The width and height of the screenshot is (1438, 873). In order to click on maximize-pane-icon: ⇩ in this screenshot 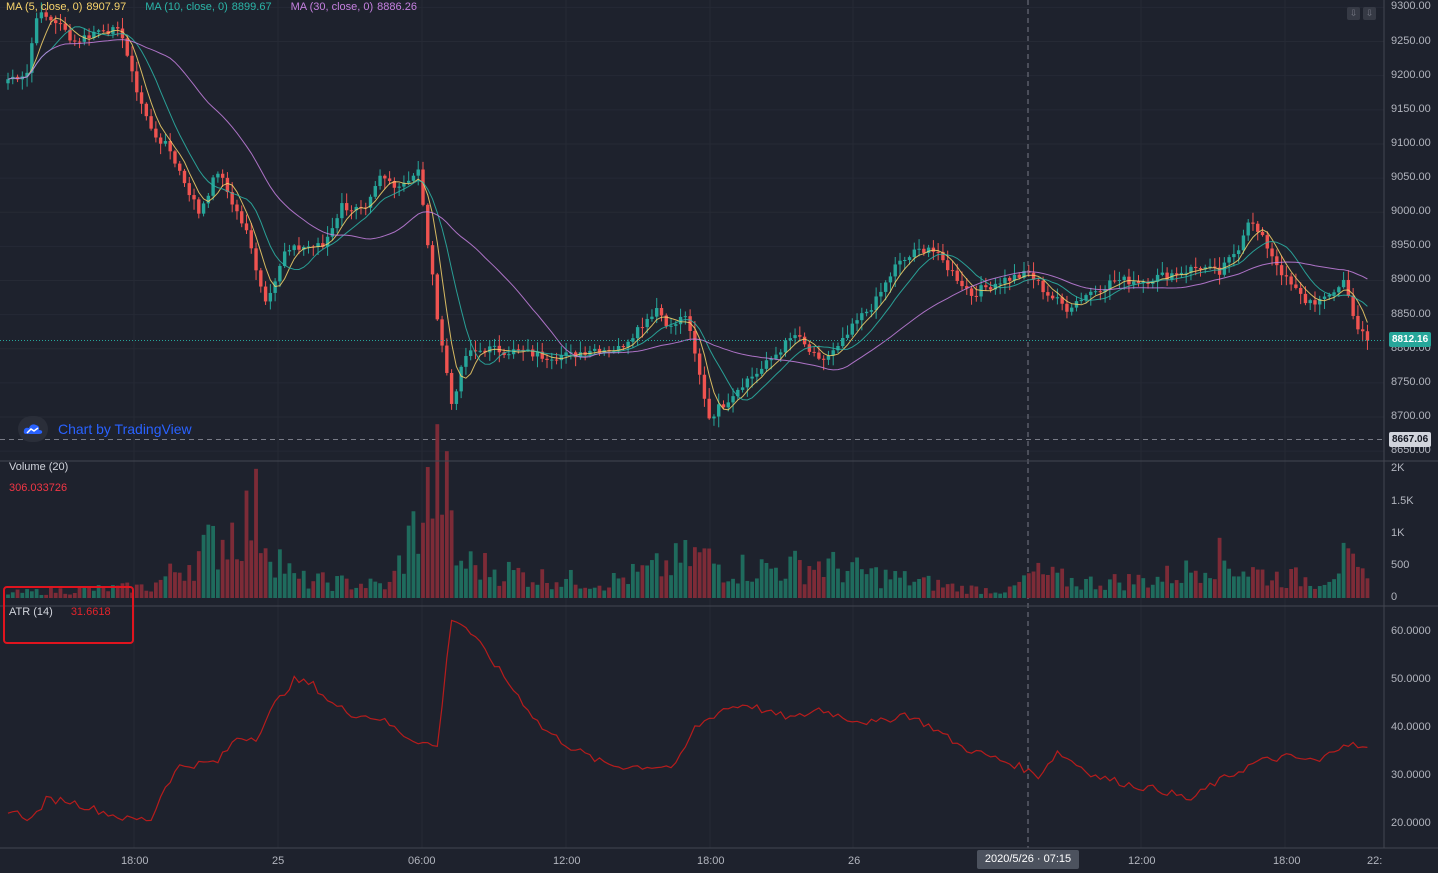, I will do `click(1369, 13)`.